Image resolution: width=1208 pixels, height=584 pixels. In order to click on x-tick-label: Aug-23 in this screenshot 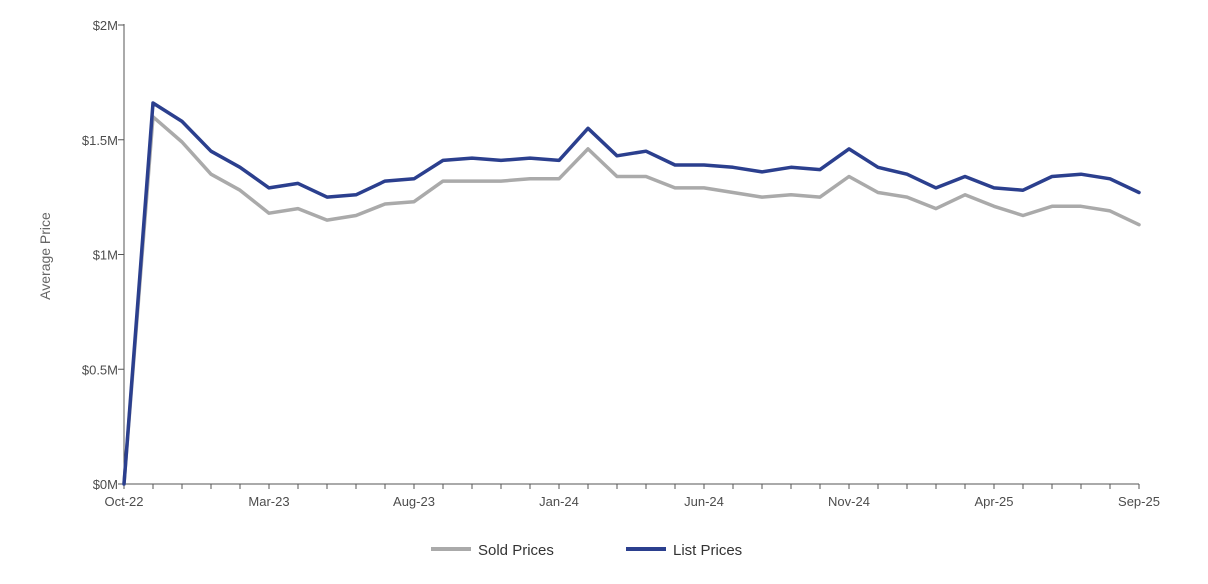, I will do `click(414, 501)`.